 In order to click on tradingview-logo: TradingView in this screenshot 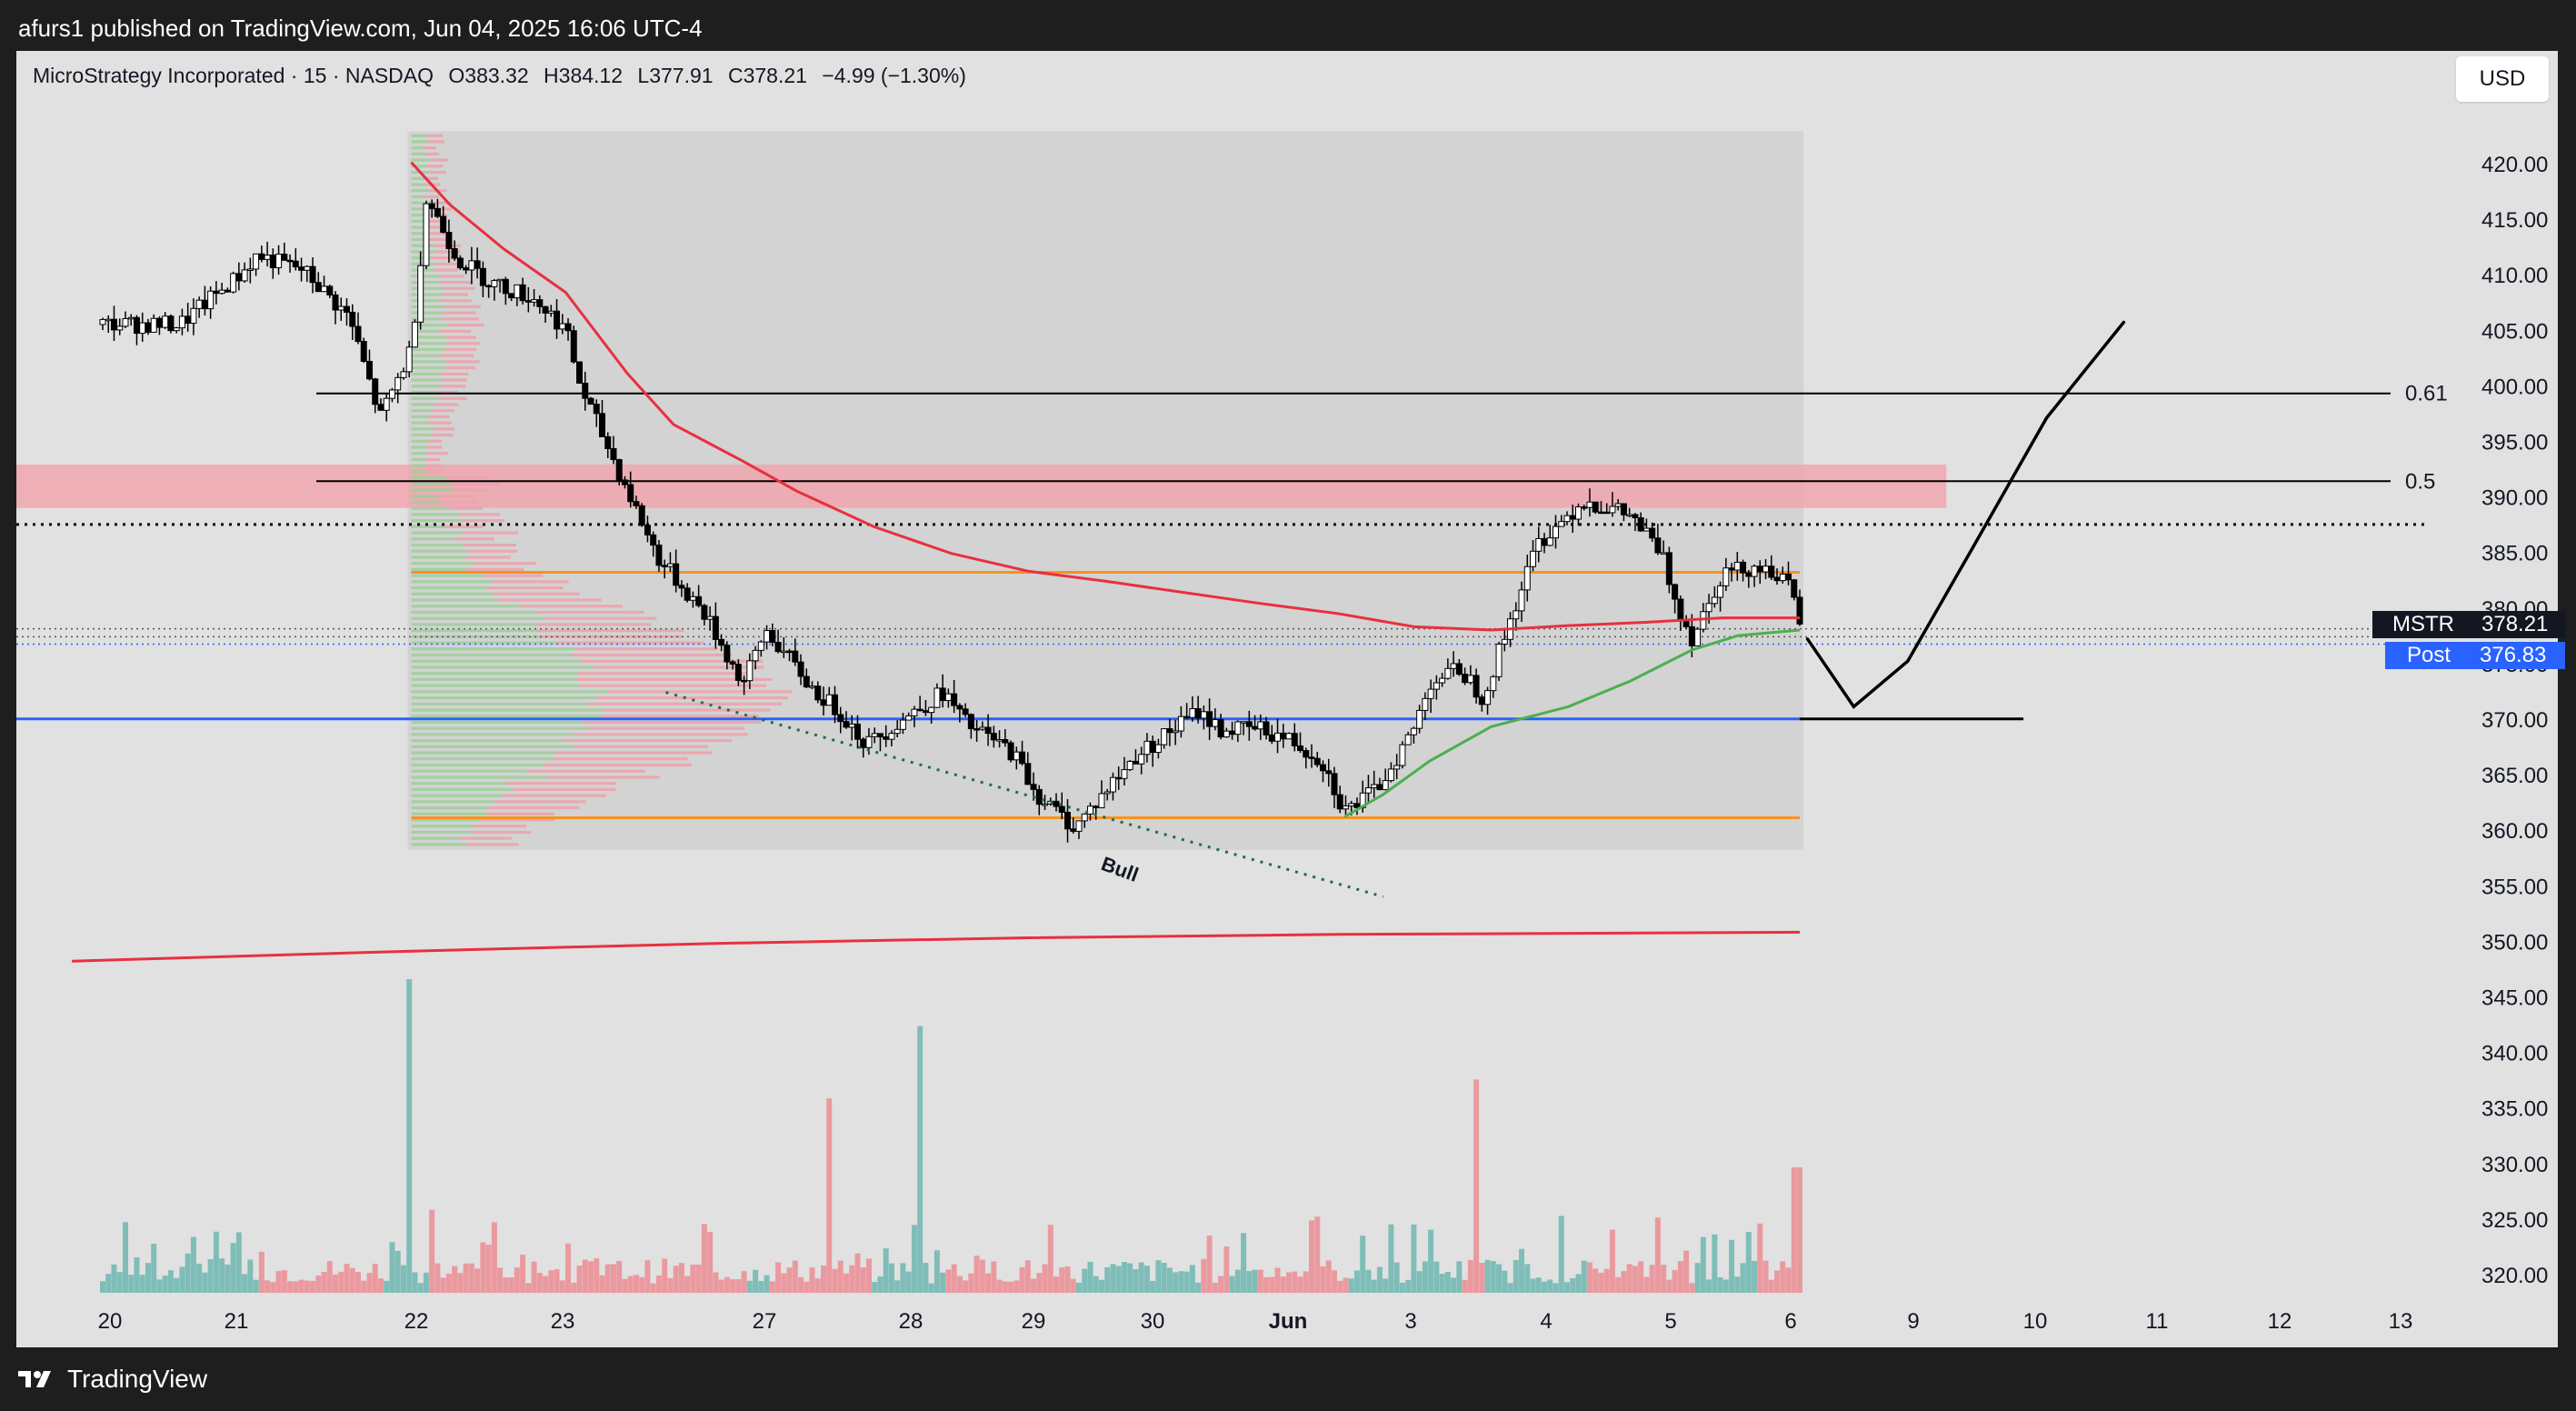, I will do `click(112, 1379)`.